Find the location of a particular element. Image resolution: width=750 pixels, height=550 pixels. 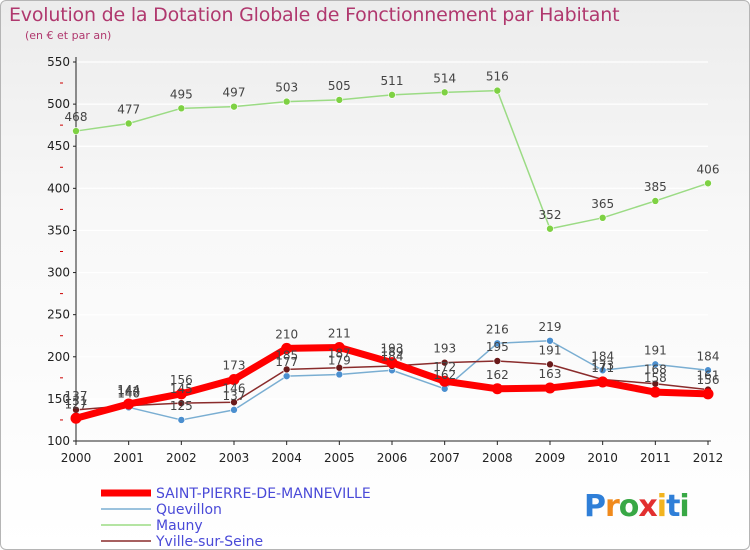

data-label: 516 is located at coordinates (497, 77).